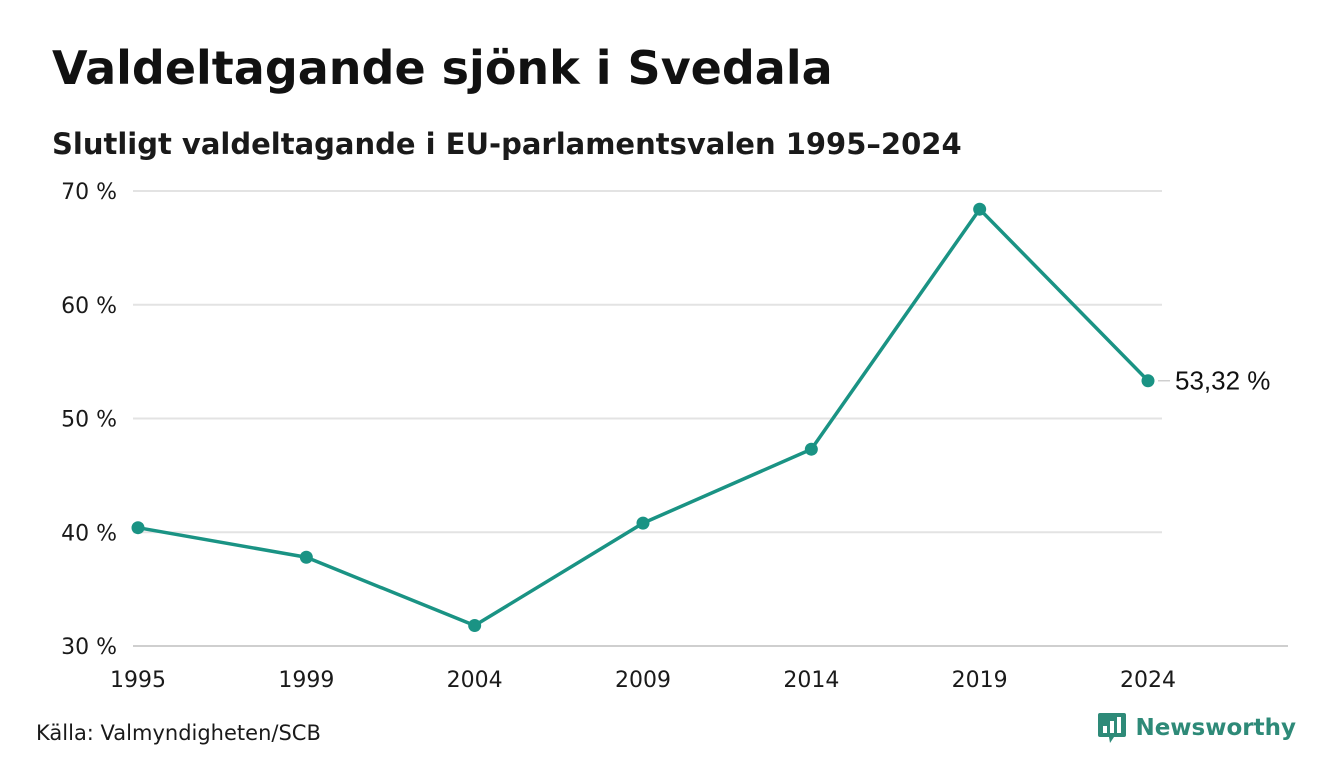 This screenshot has height=780, width=1340. I want to click on y-axis-ticks: 30 % 40 % 50 % 60 % 70 %, so click(89, 420).